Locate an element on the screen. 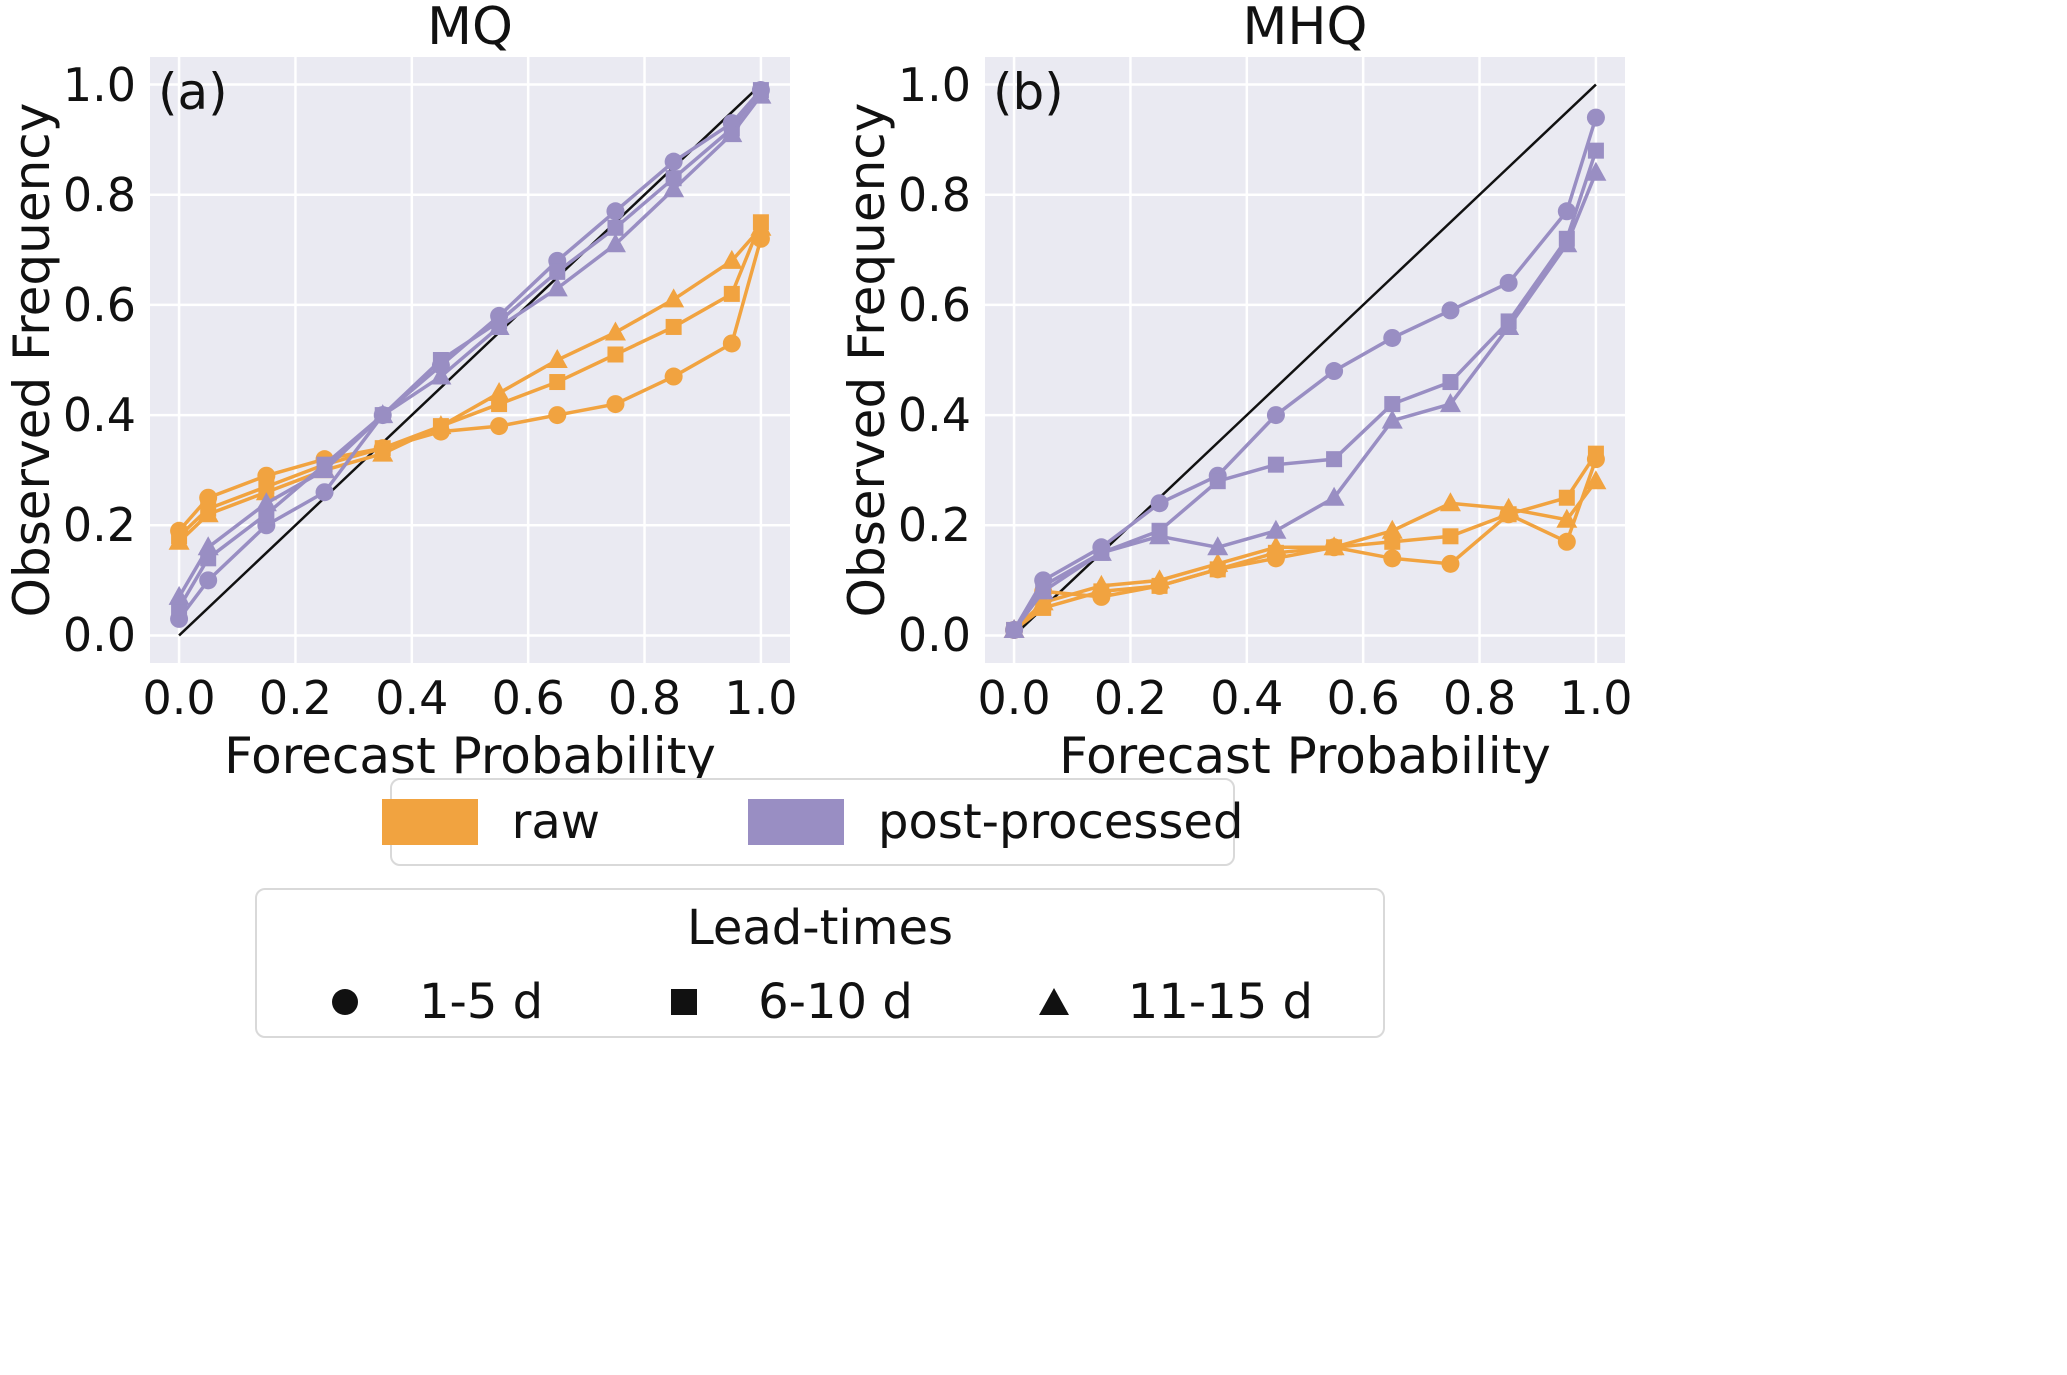  lead-time-item-1-5d: 1-5 d is located at coordinates (435, 1002).